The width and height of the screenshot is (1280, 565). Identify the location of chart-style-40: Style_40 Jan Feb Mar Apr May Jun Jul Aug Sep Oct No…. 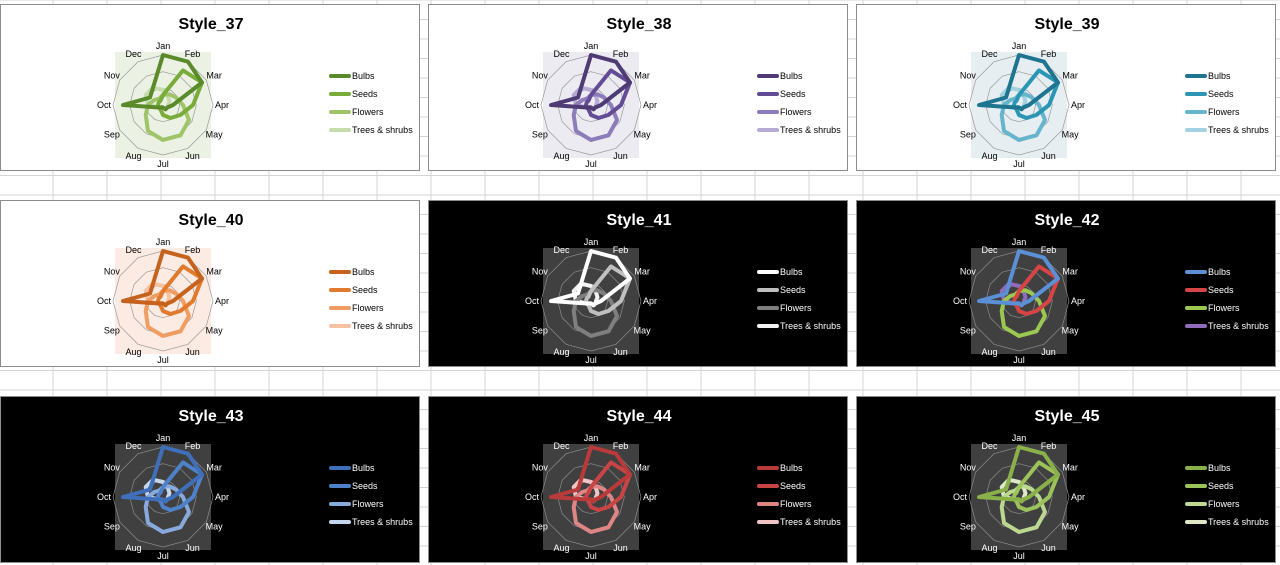
(210, 283).